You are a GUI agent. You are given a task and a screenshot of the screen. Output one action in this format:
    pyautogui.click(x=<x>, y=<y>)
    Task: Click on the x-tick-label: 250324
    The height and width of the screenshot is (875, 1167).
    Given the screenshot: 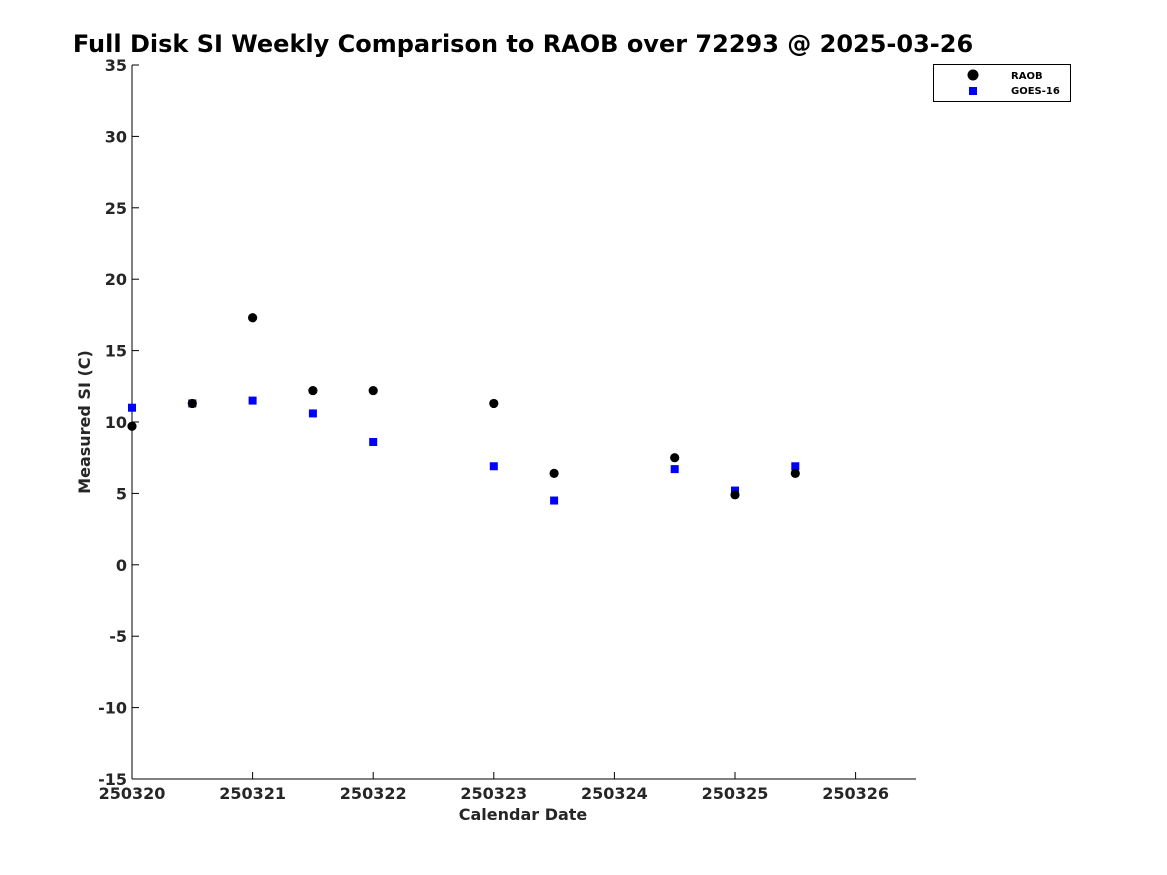 What is the action you would take?
    pyautogui.click(x=614, y=793)
    